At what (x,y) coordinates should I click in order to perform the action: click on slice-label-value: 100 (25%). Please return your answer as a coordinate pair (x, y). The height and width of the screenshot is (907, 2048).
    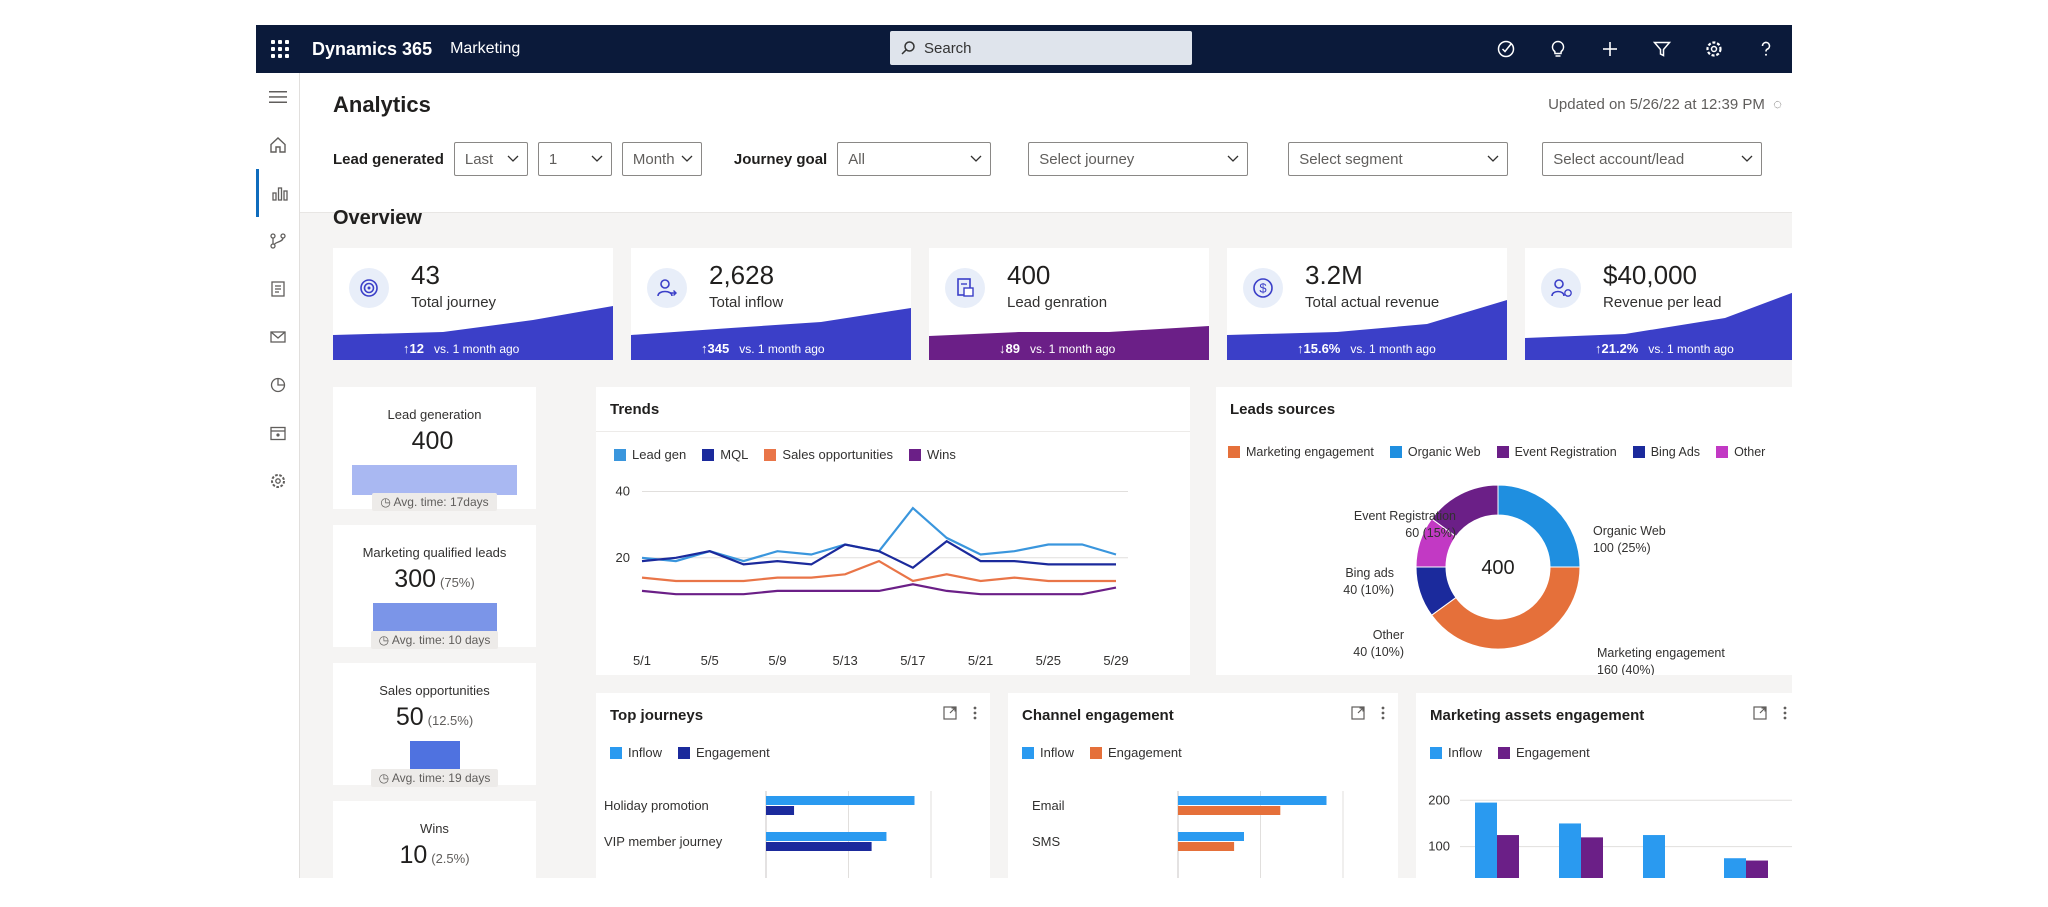
    Looking at the image, I should click on (1622, 548).